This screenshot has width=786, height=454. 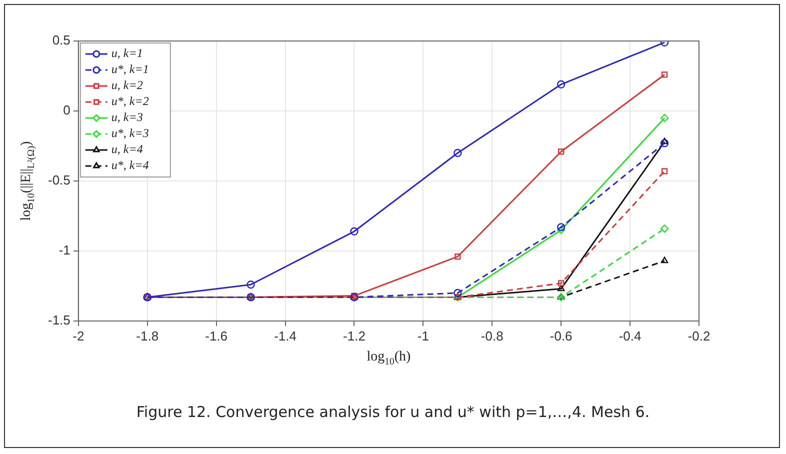 What do you see at coordinates (147, 336) in the screenshot?
I see `x-tick-label: -1.8` at bounding box center [147, 336].